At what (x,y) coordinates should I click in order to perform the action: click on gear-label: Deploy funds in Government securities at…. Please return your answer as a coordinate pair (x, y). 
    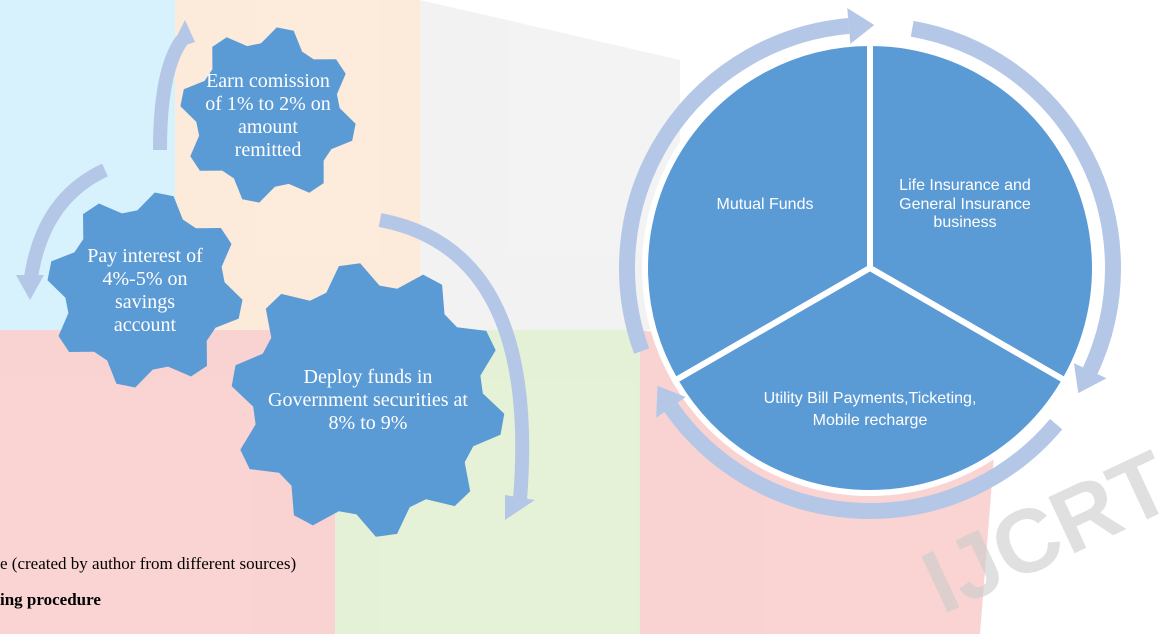
    Looking at the image, I should click on (368, 399).